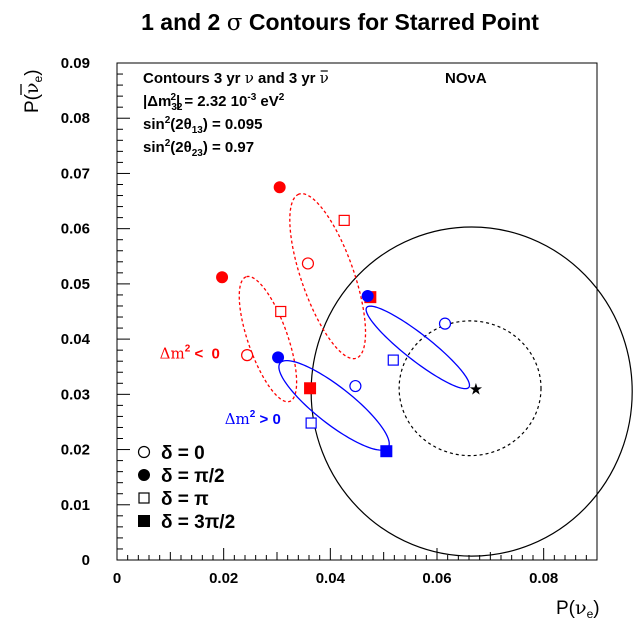  I want to click on info-nu: ν, so click(249, 78).